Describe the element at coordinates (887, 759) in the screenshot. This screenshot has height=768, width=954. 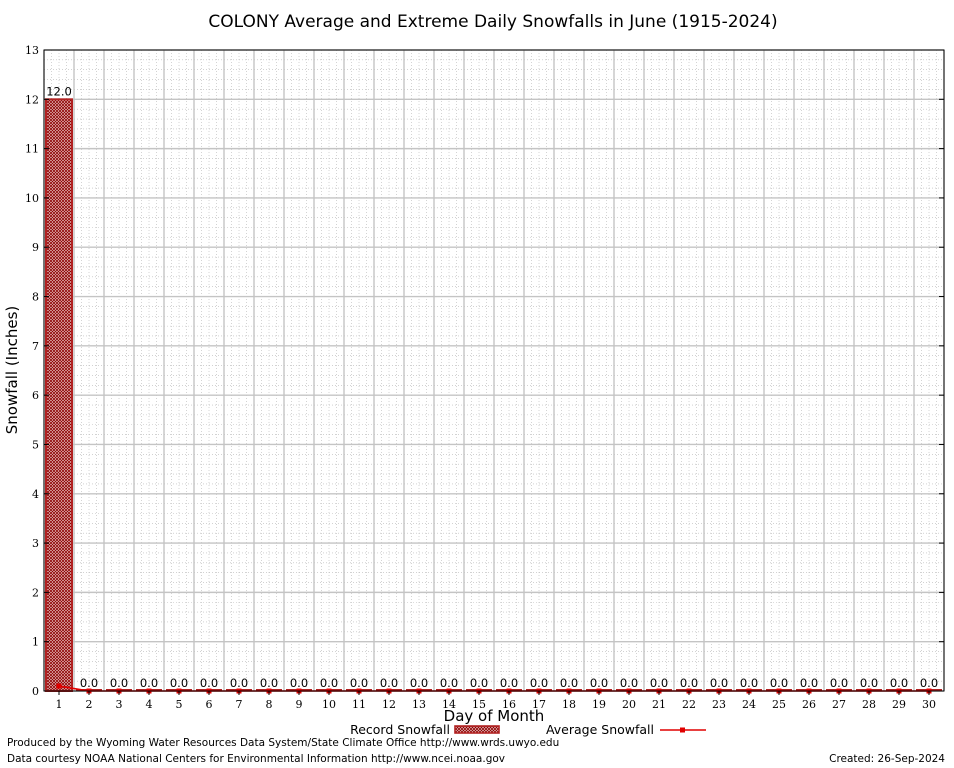
I see `footer-created: Created: 26-Sep-2024` at that location.